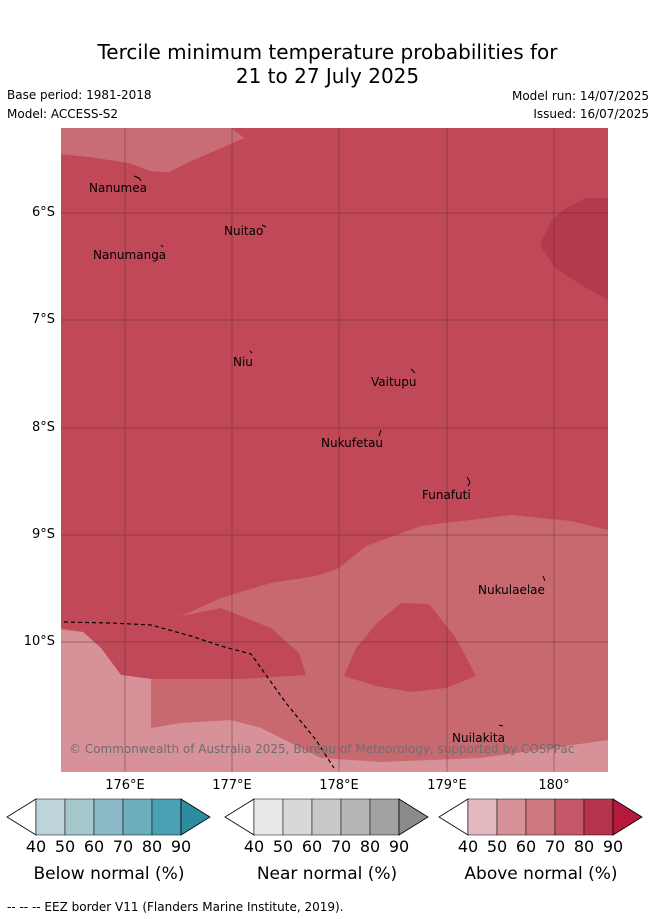 This screenshot has height=919, width=655. Describe the element at coordinates (43, 319) in the screenshot. I see `lat-label-7s: 7°S` at that location.